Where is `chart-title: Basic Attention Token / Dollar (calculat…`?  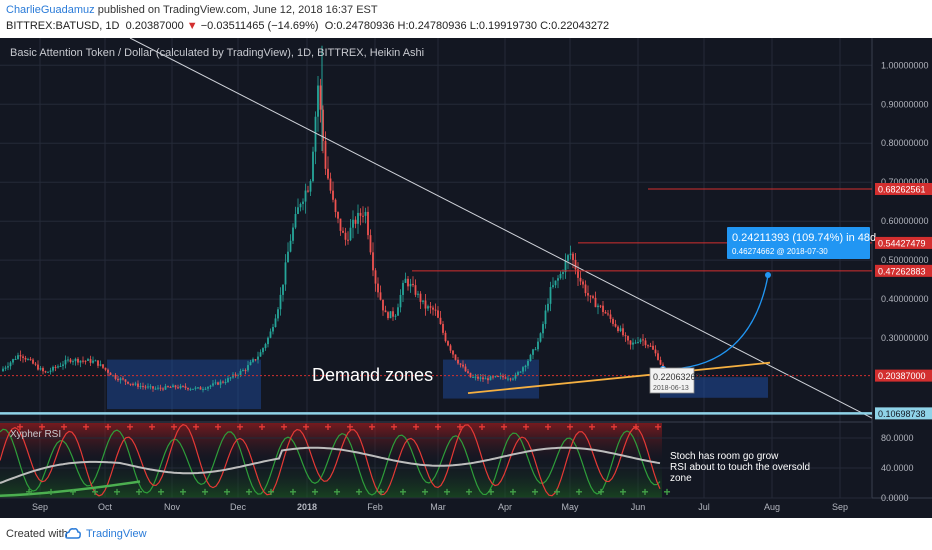
chart-title: Basic Attention Token / Dollar (calculat… is located at coordinates (217, 53).